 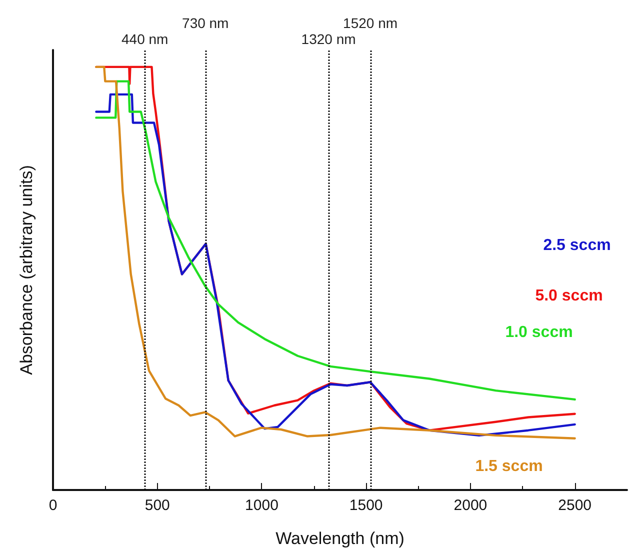 What do you see at coordinates (53, 505) in the screenshot?
I see `x-tick-label: 0` at bounding box center [53, 505].